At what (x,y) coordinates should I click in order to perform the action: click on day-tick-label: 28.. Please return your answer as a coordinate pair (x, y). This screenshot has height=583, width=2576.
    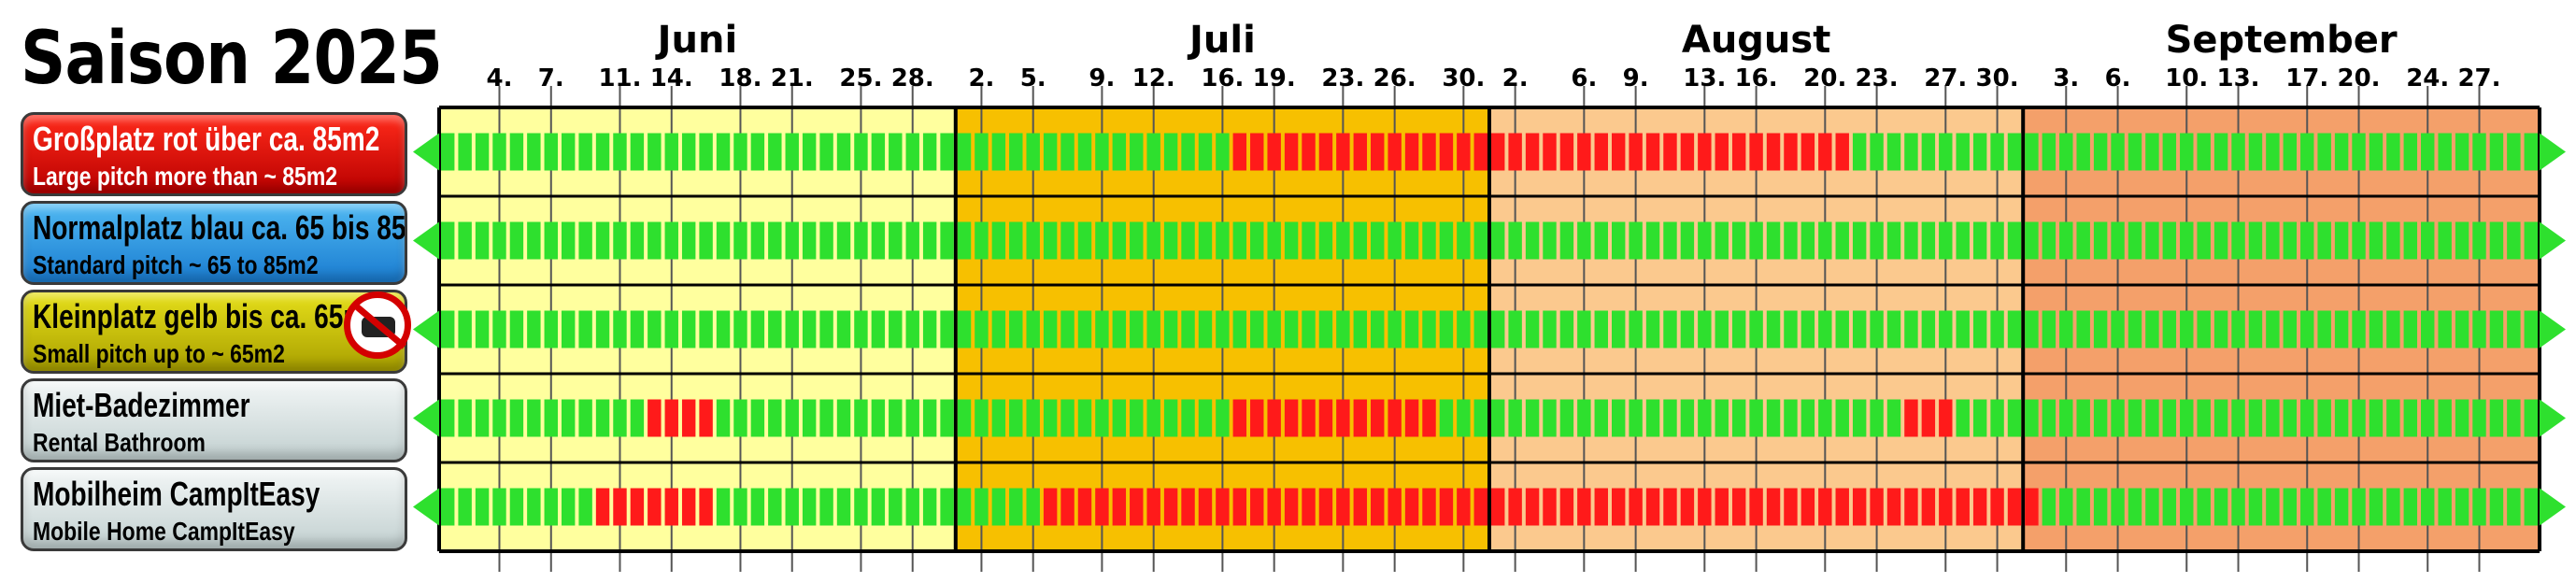
    Looking at the image, I should click on (912, 78).